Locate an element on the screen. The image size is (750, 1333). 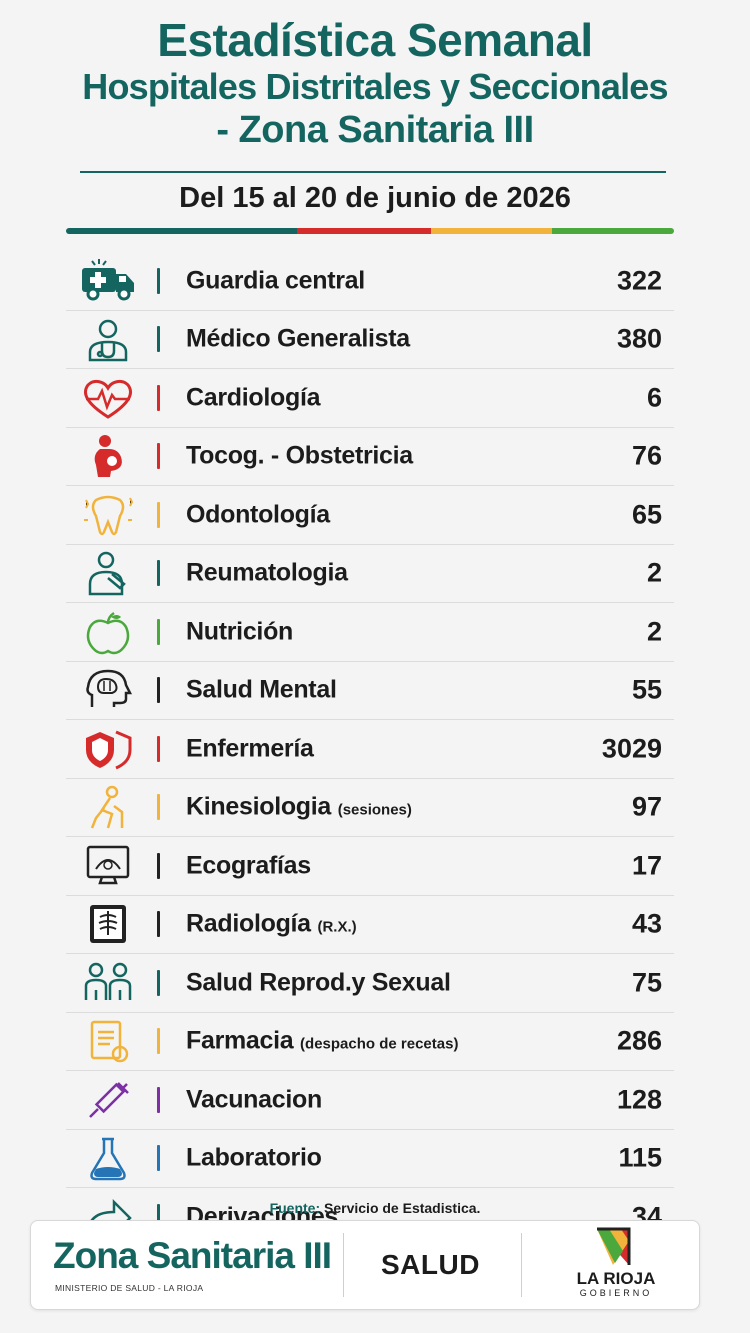
stat-label-text: Cardiología is located at coordinates (253, 397).